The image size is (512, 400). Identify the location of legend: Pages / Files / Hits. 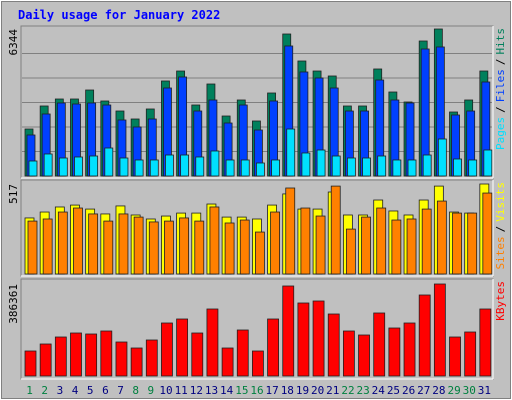
(500, 89).